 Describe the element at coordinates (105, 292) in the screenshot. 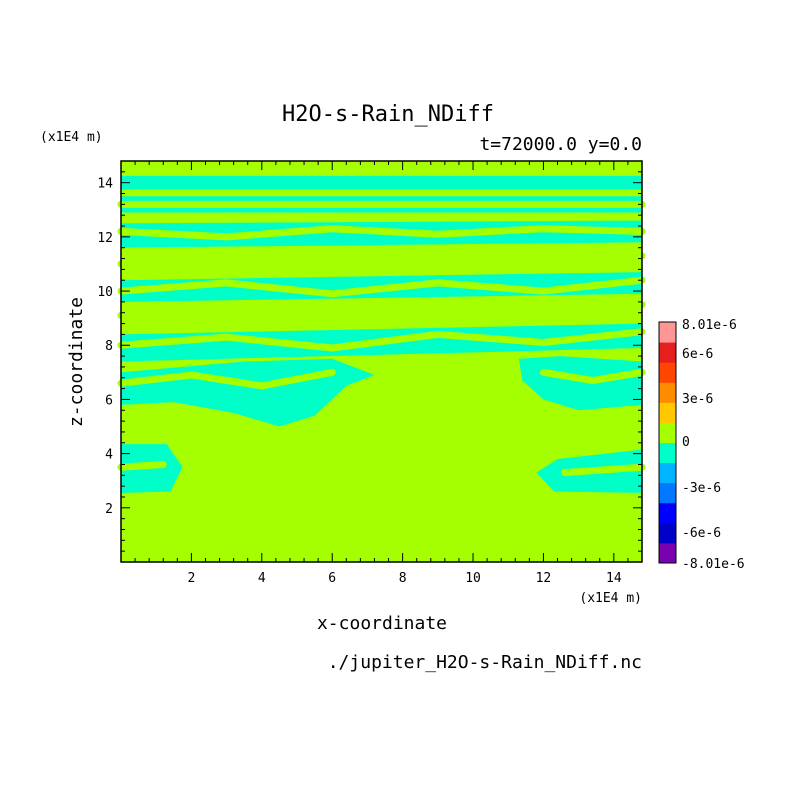

I see `y-tick-label: 10` at that location.